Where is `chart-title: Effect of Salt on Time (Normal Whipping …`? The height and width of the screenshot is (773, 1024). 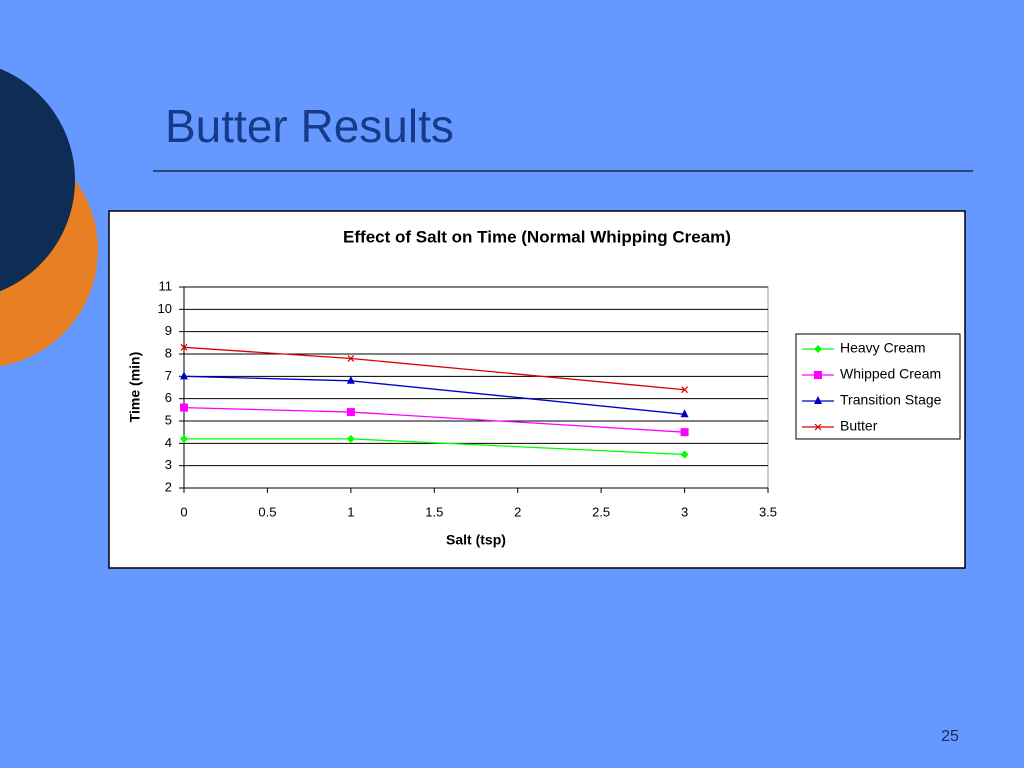 chart-title: Effect of Salt on Time (Normal Whipping … is located at coordinates (537, 236).